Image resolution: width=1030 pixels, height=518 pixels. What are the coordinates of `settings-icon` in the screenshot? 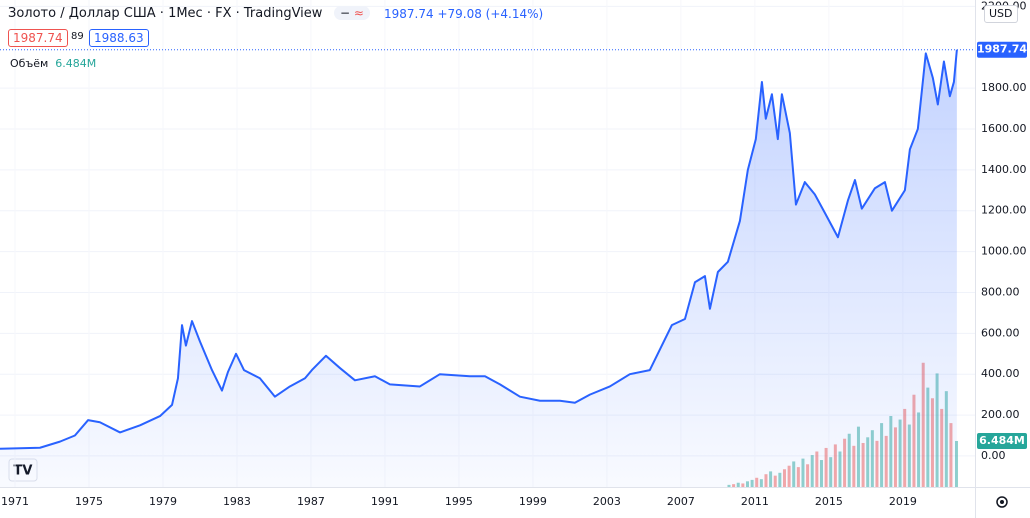 It's located at (1002, 502).